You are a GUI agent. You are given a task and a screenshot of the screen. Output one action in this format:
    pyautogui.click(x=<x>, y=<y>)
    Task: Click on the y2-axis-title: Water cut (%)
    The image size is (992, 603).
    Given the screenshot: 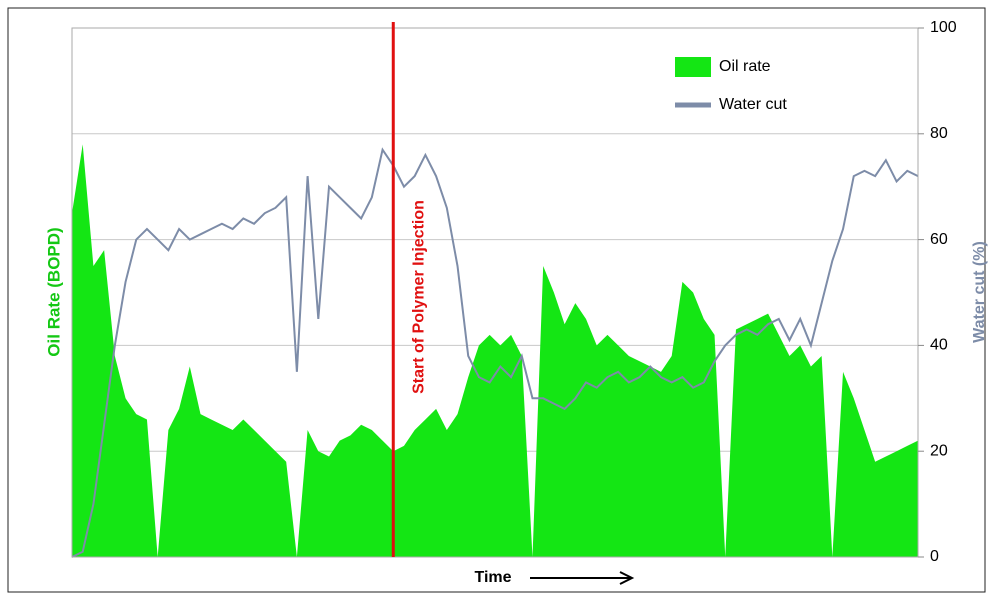 What is the action you would take?
    pyautogui.click(x=979, y=292)
    